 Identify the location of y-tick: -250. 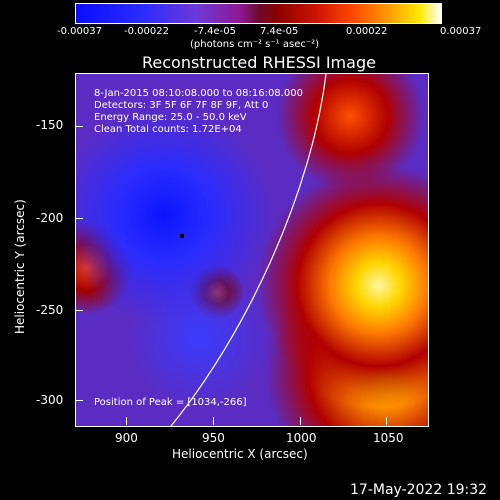
(50, 310).